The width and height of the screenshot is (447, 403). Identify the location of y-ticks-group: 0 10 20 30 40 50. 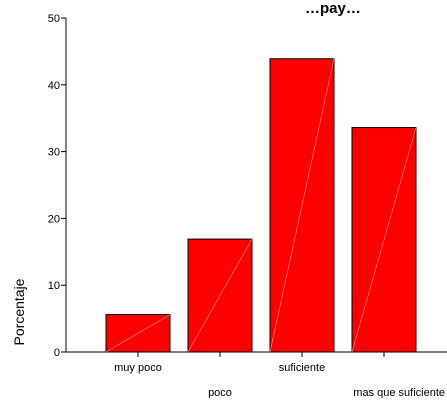
(57, 186).